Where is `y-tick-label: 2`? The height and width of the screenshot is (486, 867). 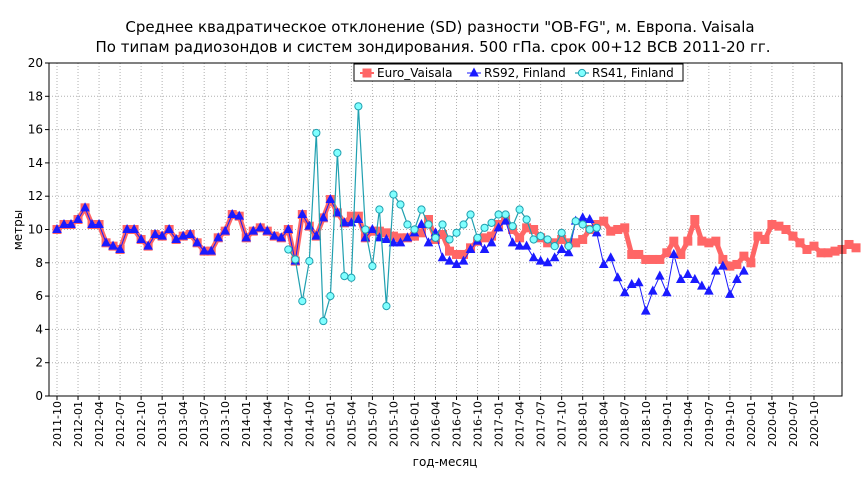 y-tick-label: 2 is located at coordinates (39, 363).